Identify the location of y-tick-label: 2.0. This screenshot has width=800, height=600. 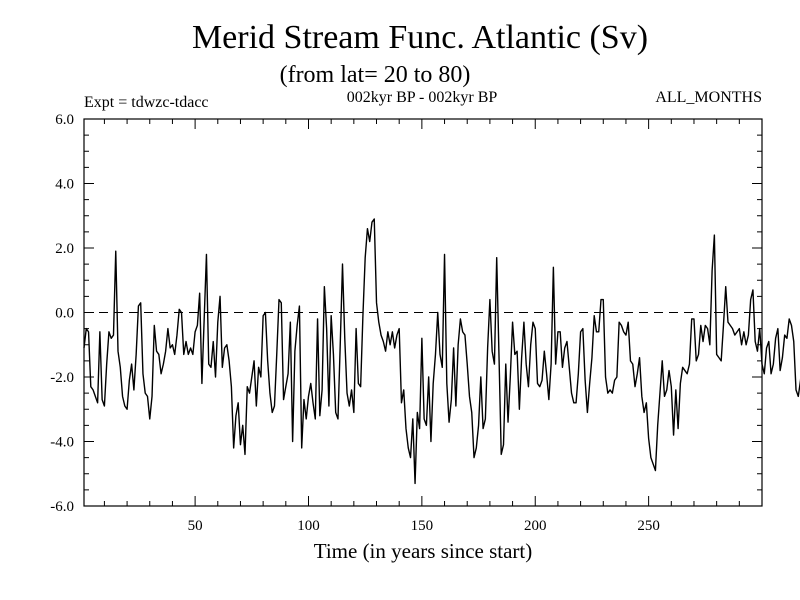
(64, 249).